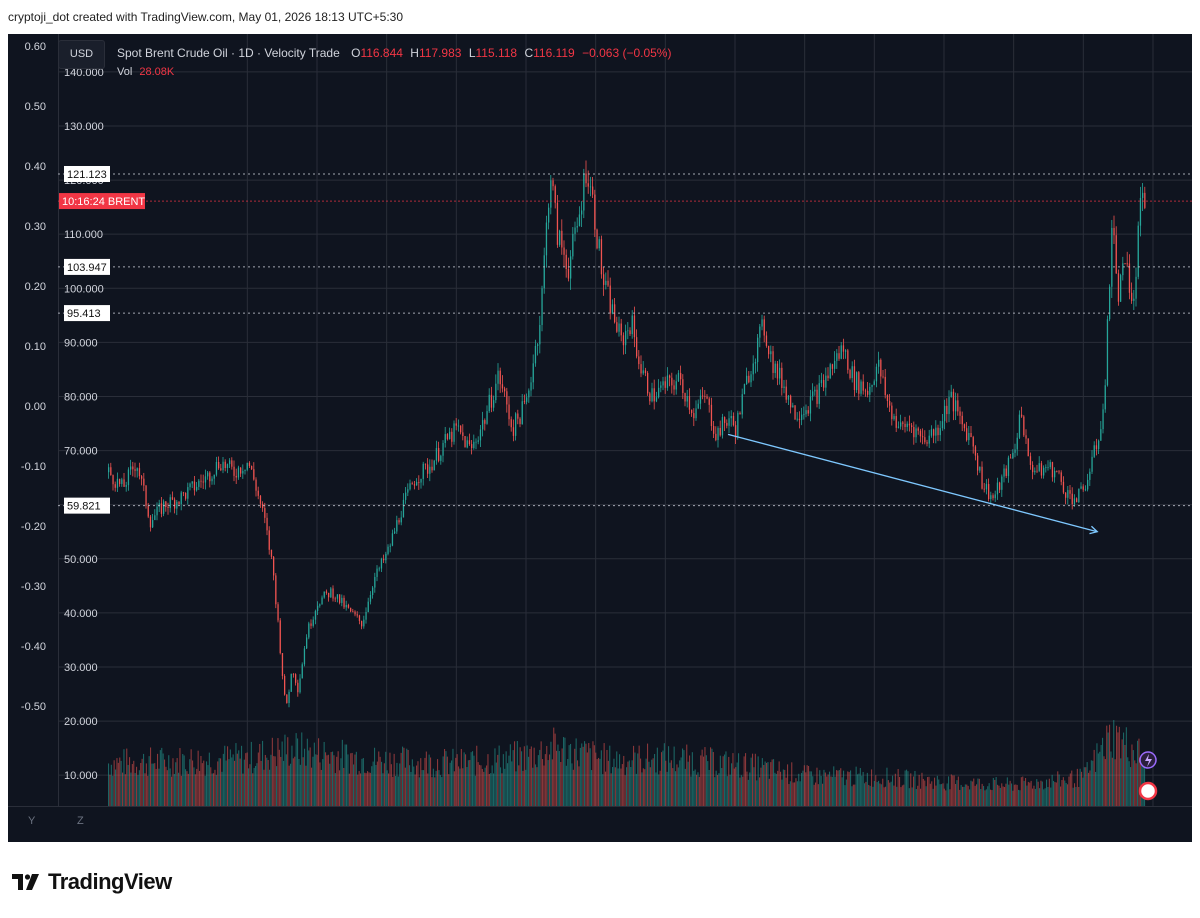 This screenshot has height=918, width=1200. I want to click on left-axis-tick: -0.30, so click(33, 587).